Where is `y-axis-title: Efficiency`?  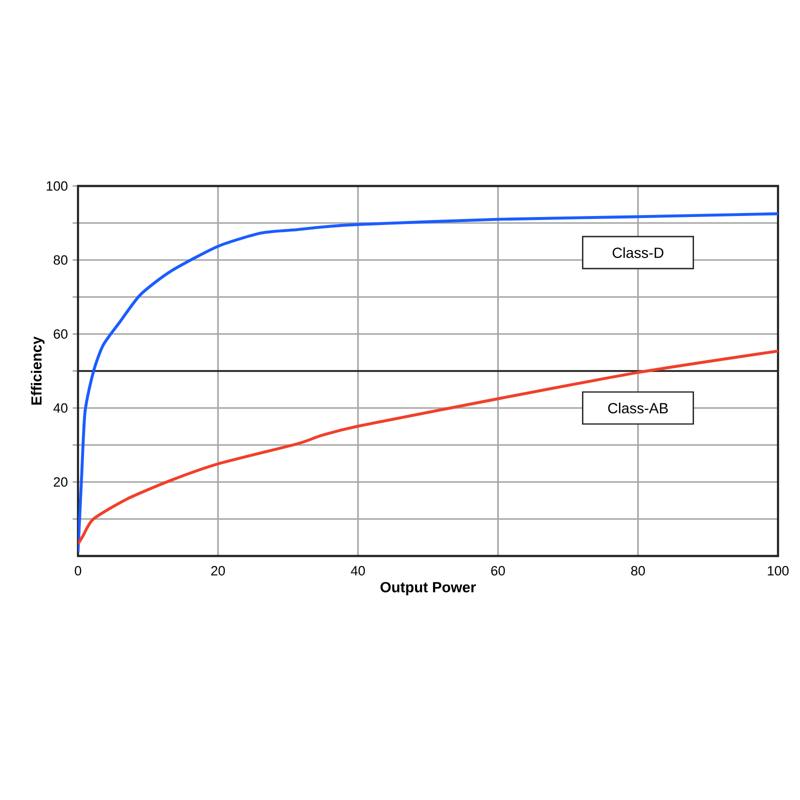 y-axis-title: Efficiency is located at coordinates (37, 370).